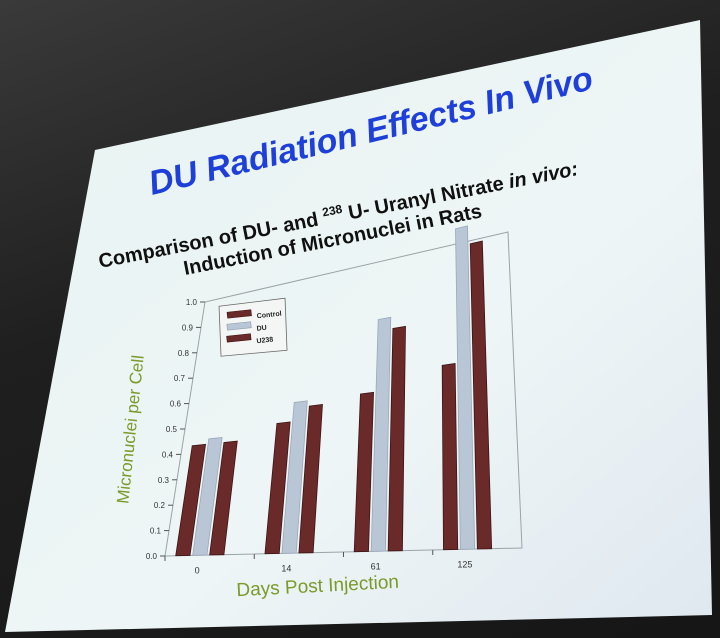 This screenshot has height=638, width=720. What do you see at coordinates (168, 454) in the screenshot?
I see `y-tick-label: 0.4` at bounding box center [168, 454].